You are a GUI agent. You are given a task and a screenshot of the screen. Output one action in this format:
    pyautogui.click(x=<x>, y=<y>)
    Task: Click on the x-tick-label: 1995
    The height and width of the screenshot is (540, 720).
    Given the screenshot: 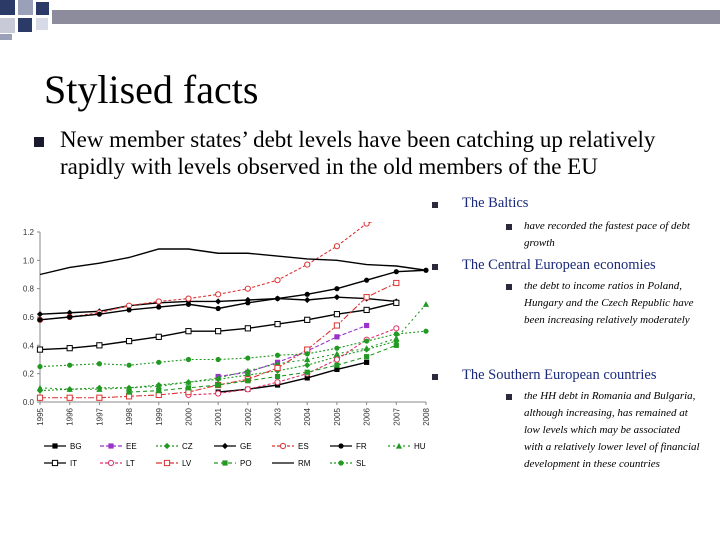 What is the action you would take?
    pyautogui.click(x=40, y=416)
    